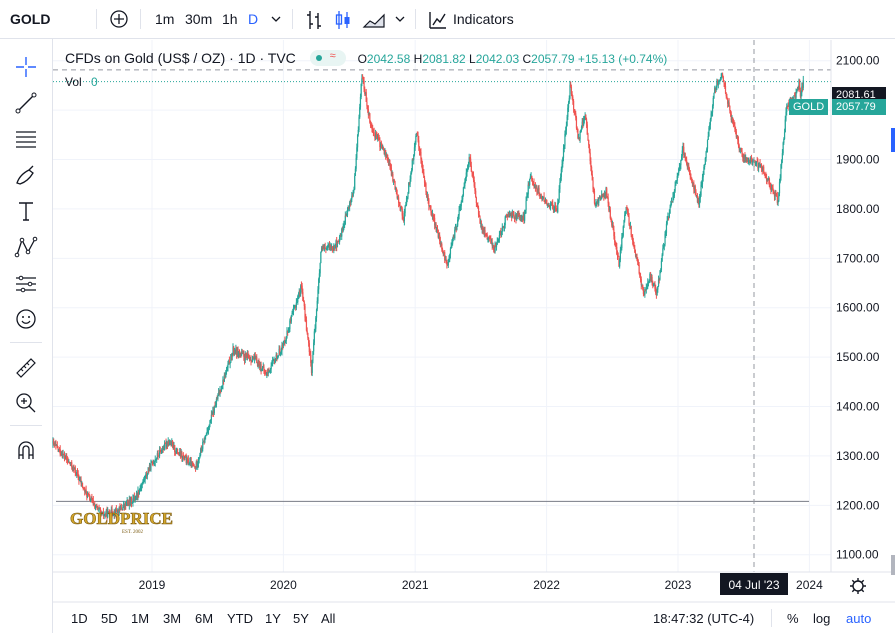  I want to click on indicators-button: Indicators, so click(483, 19).